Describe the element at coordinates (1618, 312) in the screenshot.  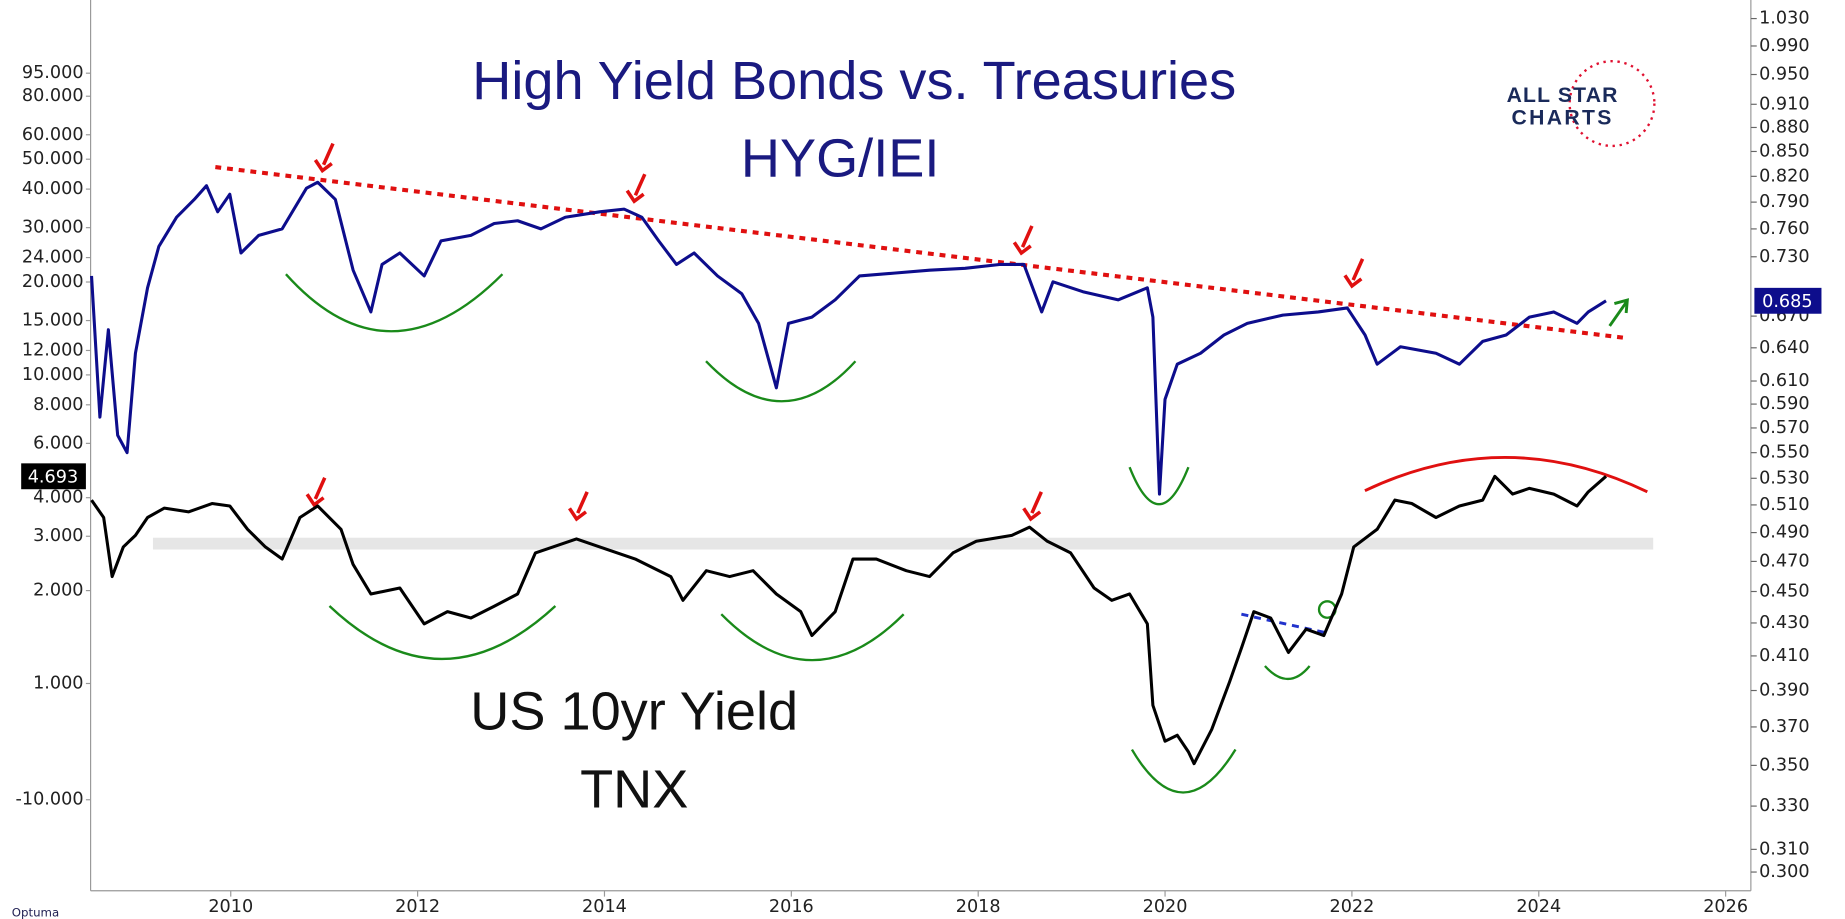
I see `up-arrow` at that location.